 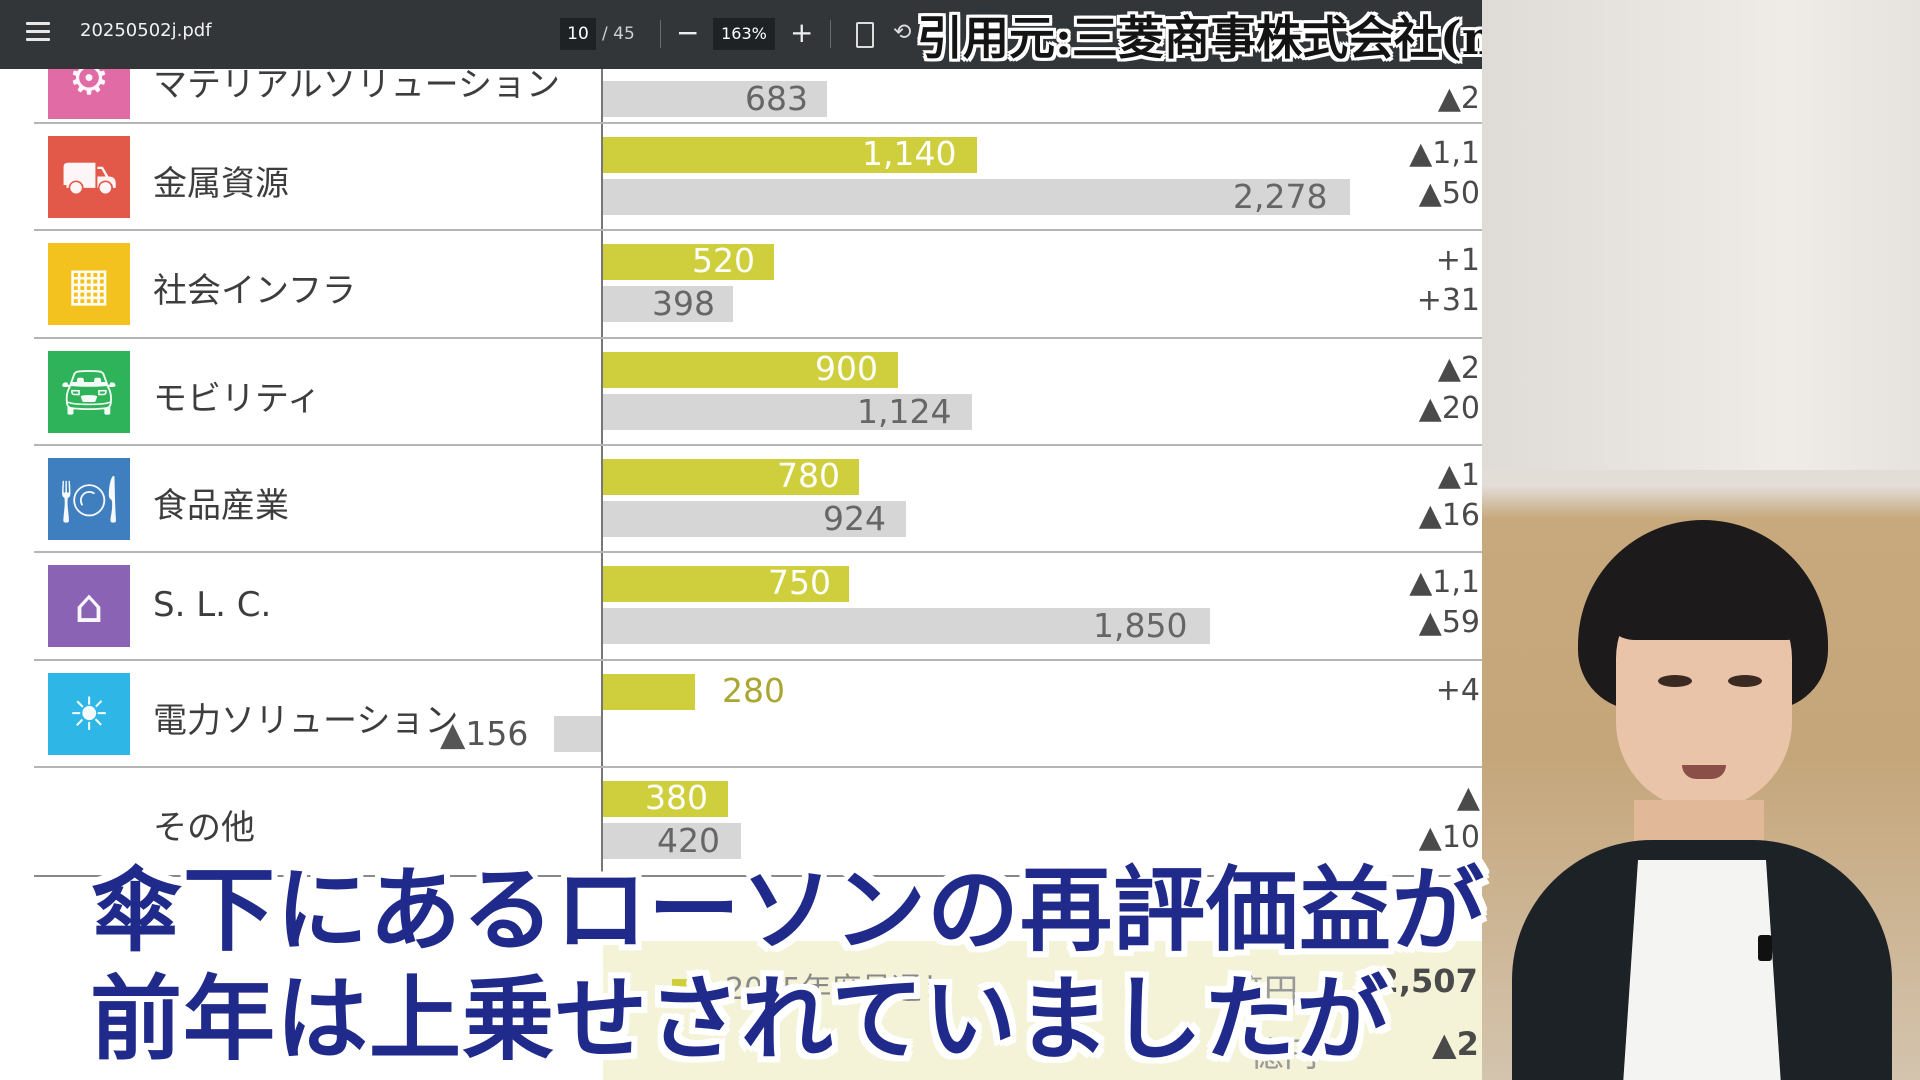 What do you see at coordinates (1457, 690) in the screenshot?
I see `diff-value: +4` at bounding box center [1457, 690].